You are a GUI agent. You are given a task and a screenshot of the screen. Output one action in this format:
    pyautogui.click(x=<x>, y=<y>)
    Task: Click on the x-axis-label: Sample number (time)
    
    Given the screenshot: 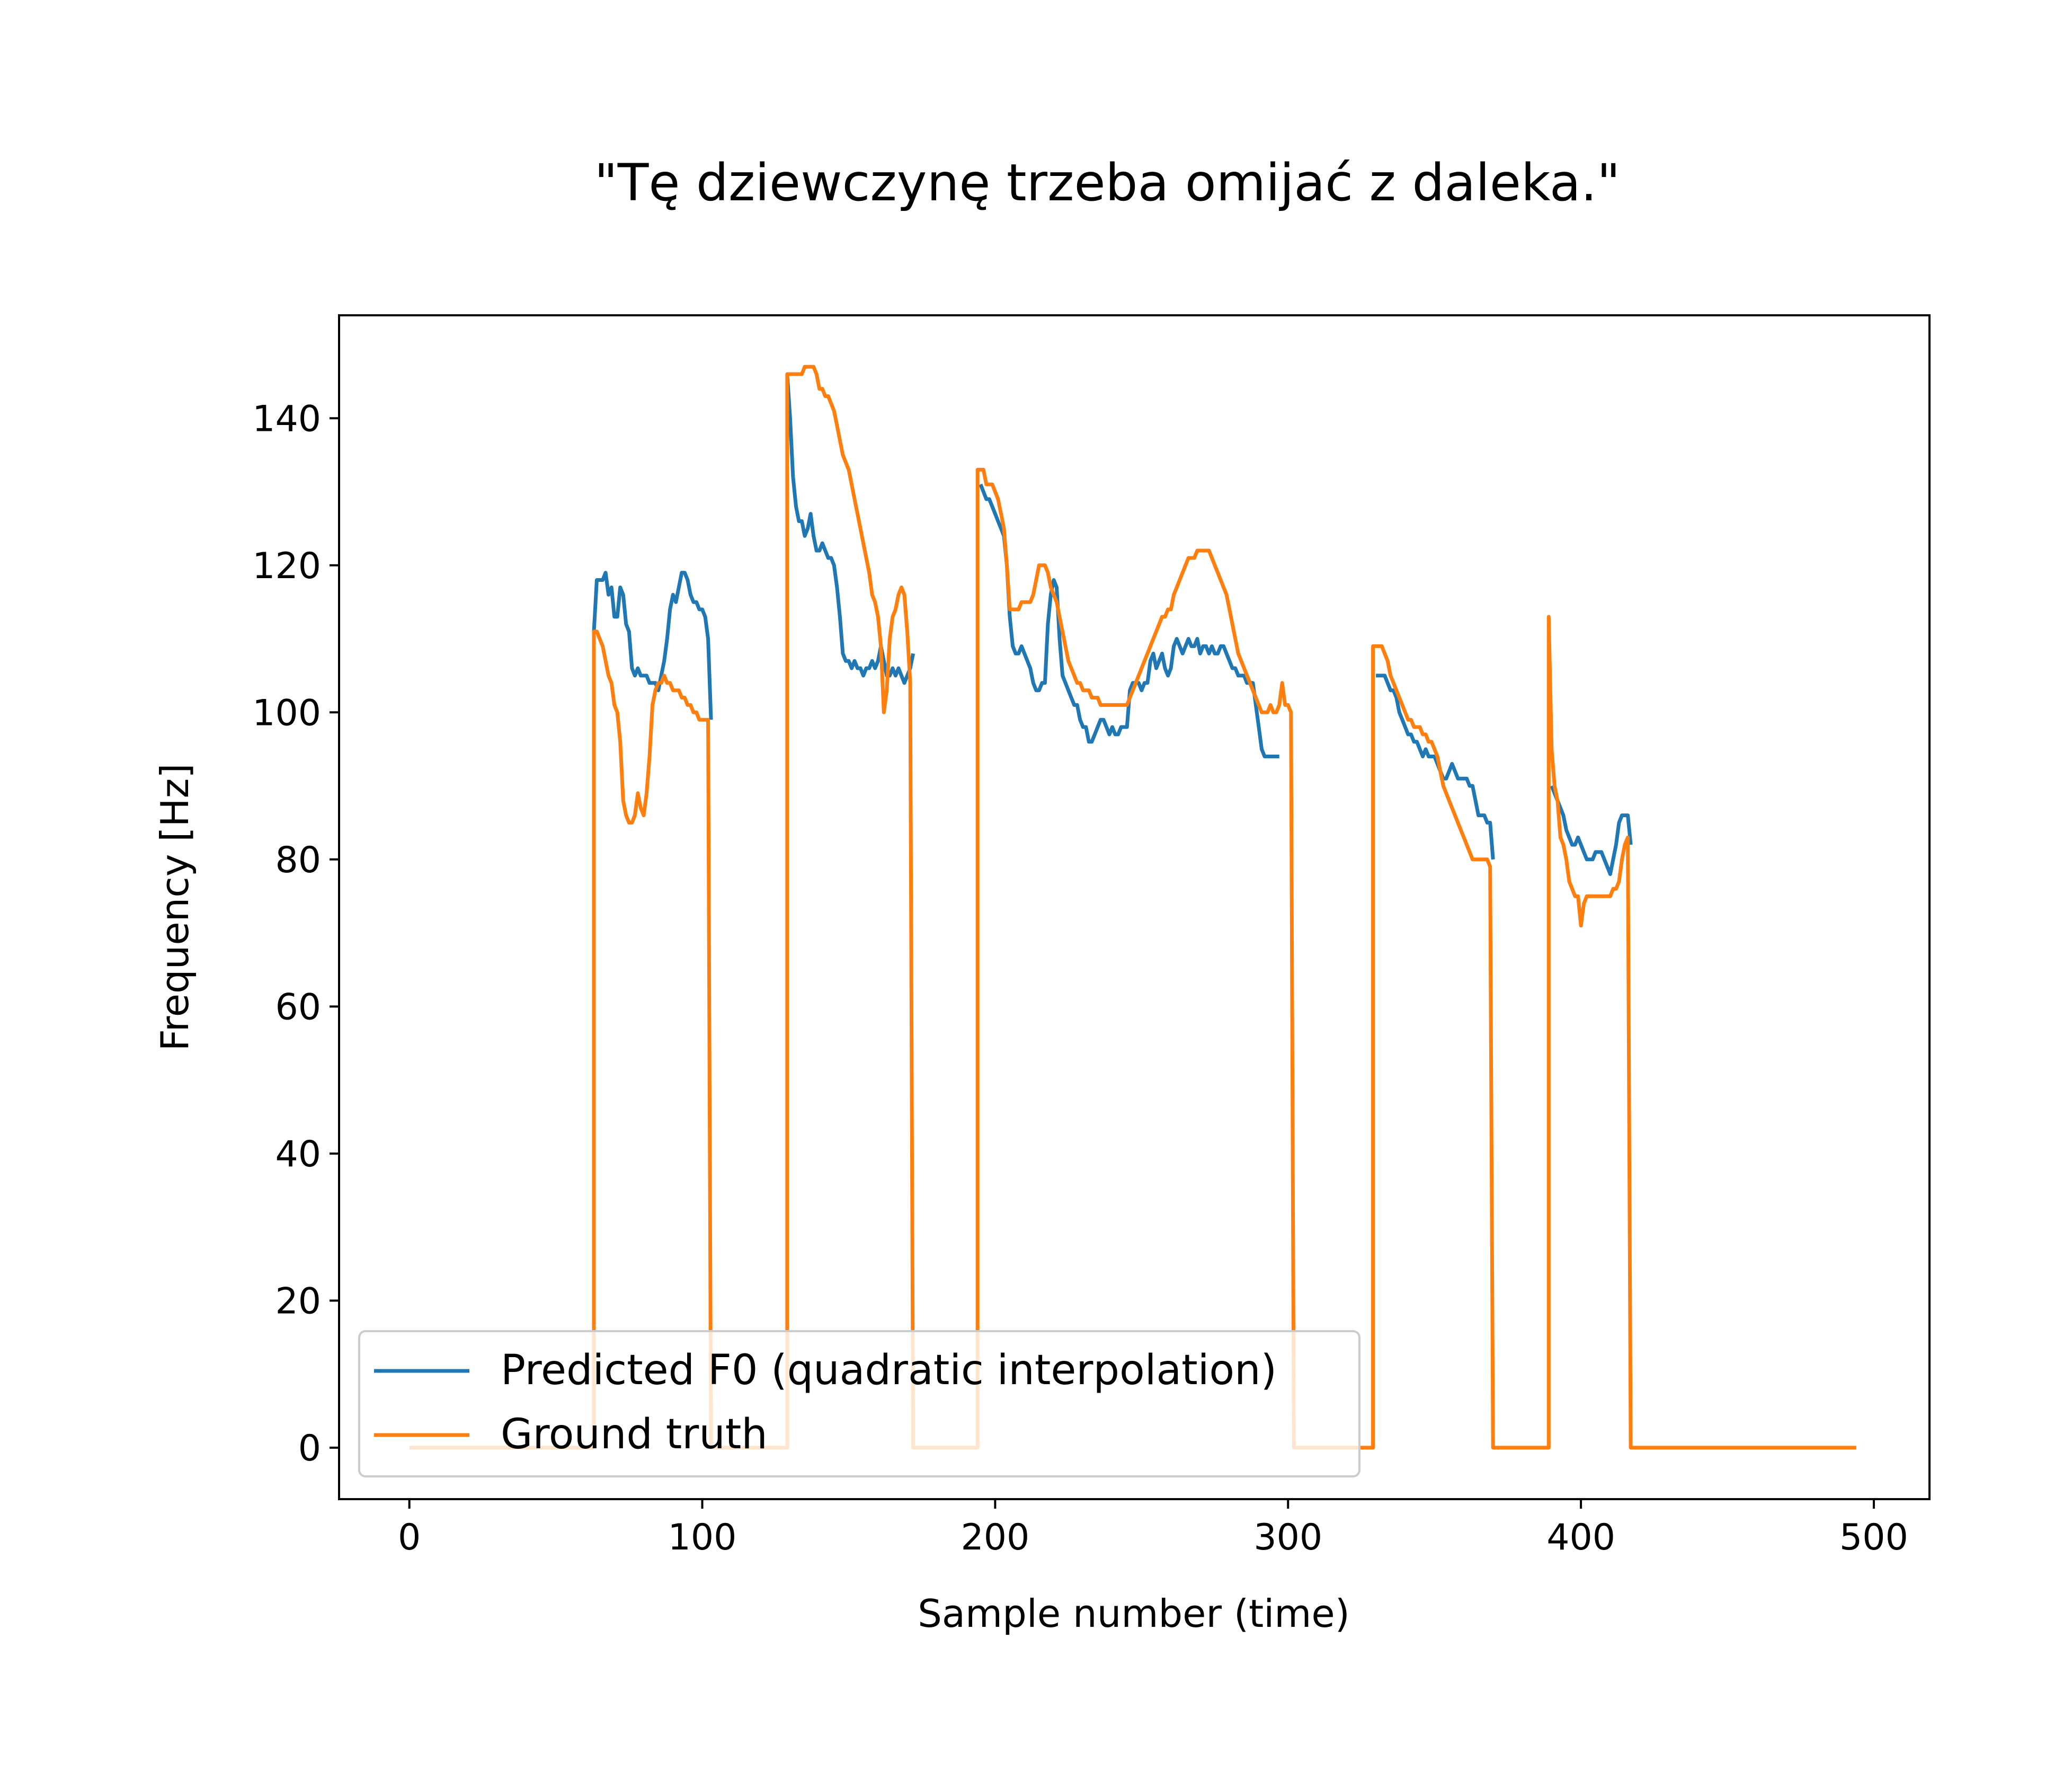 What is the action you would take?
    pyautogui.click(x=1134, y=1613)
    